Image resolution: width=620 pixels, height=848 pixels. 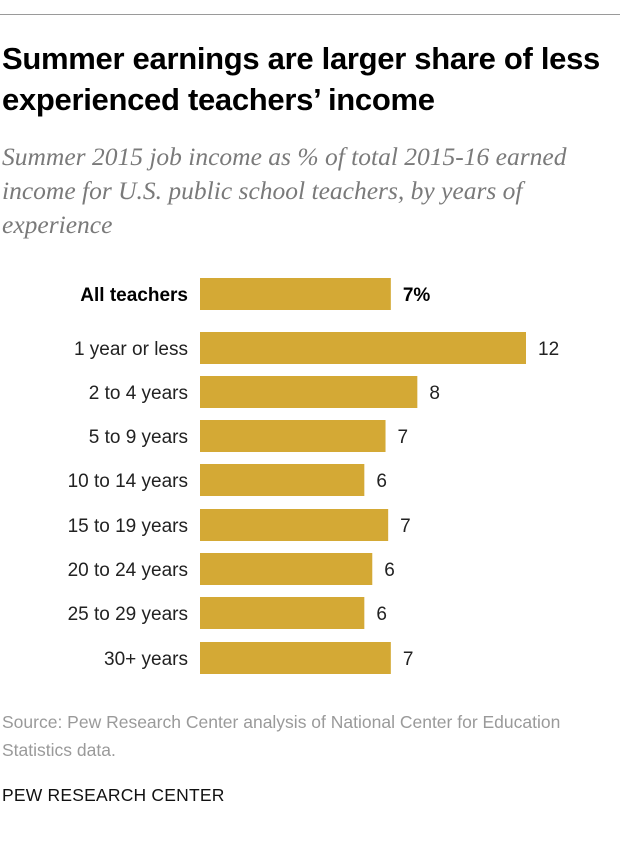 What do you see at coordinates (548, 349) in the screenshot?
I see `value-label: 12` at bounding box center [548, 349].